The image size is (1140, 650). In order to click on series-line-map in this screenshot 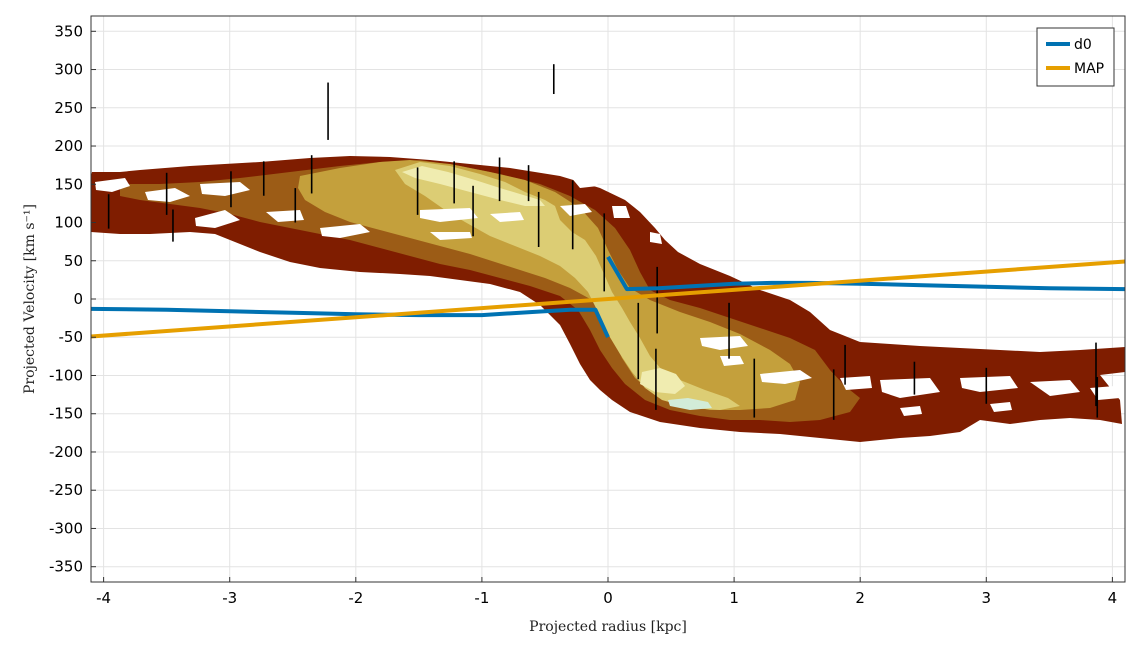, I will do `click(608, 299)`.